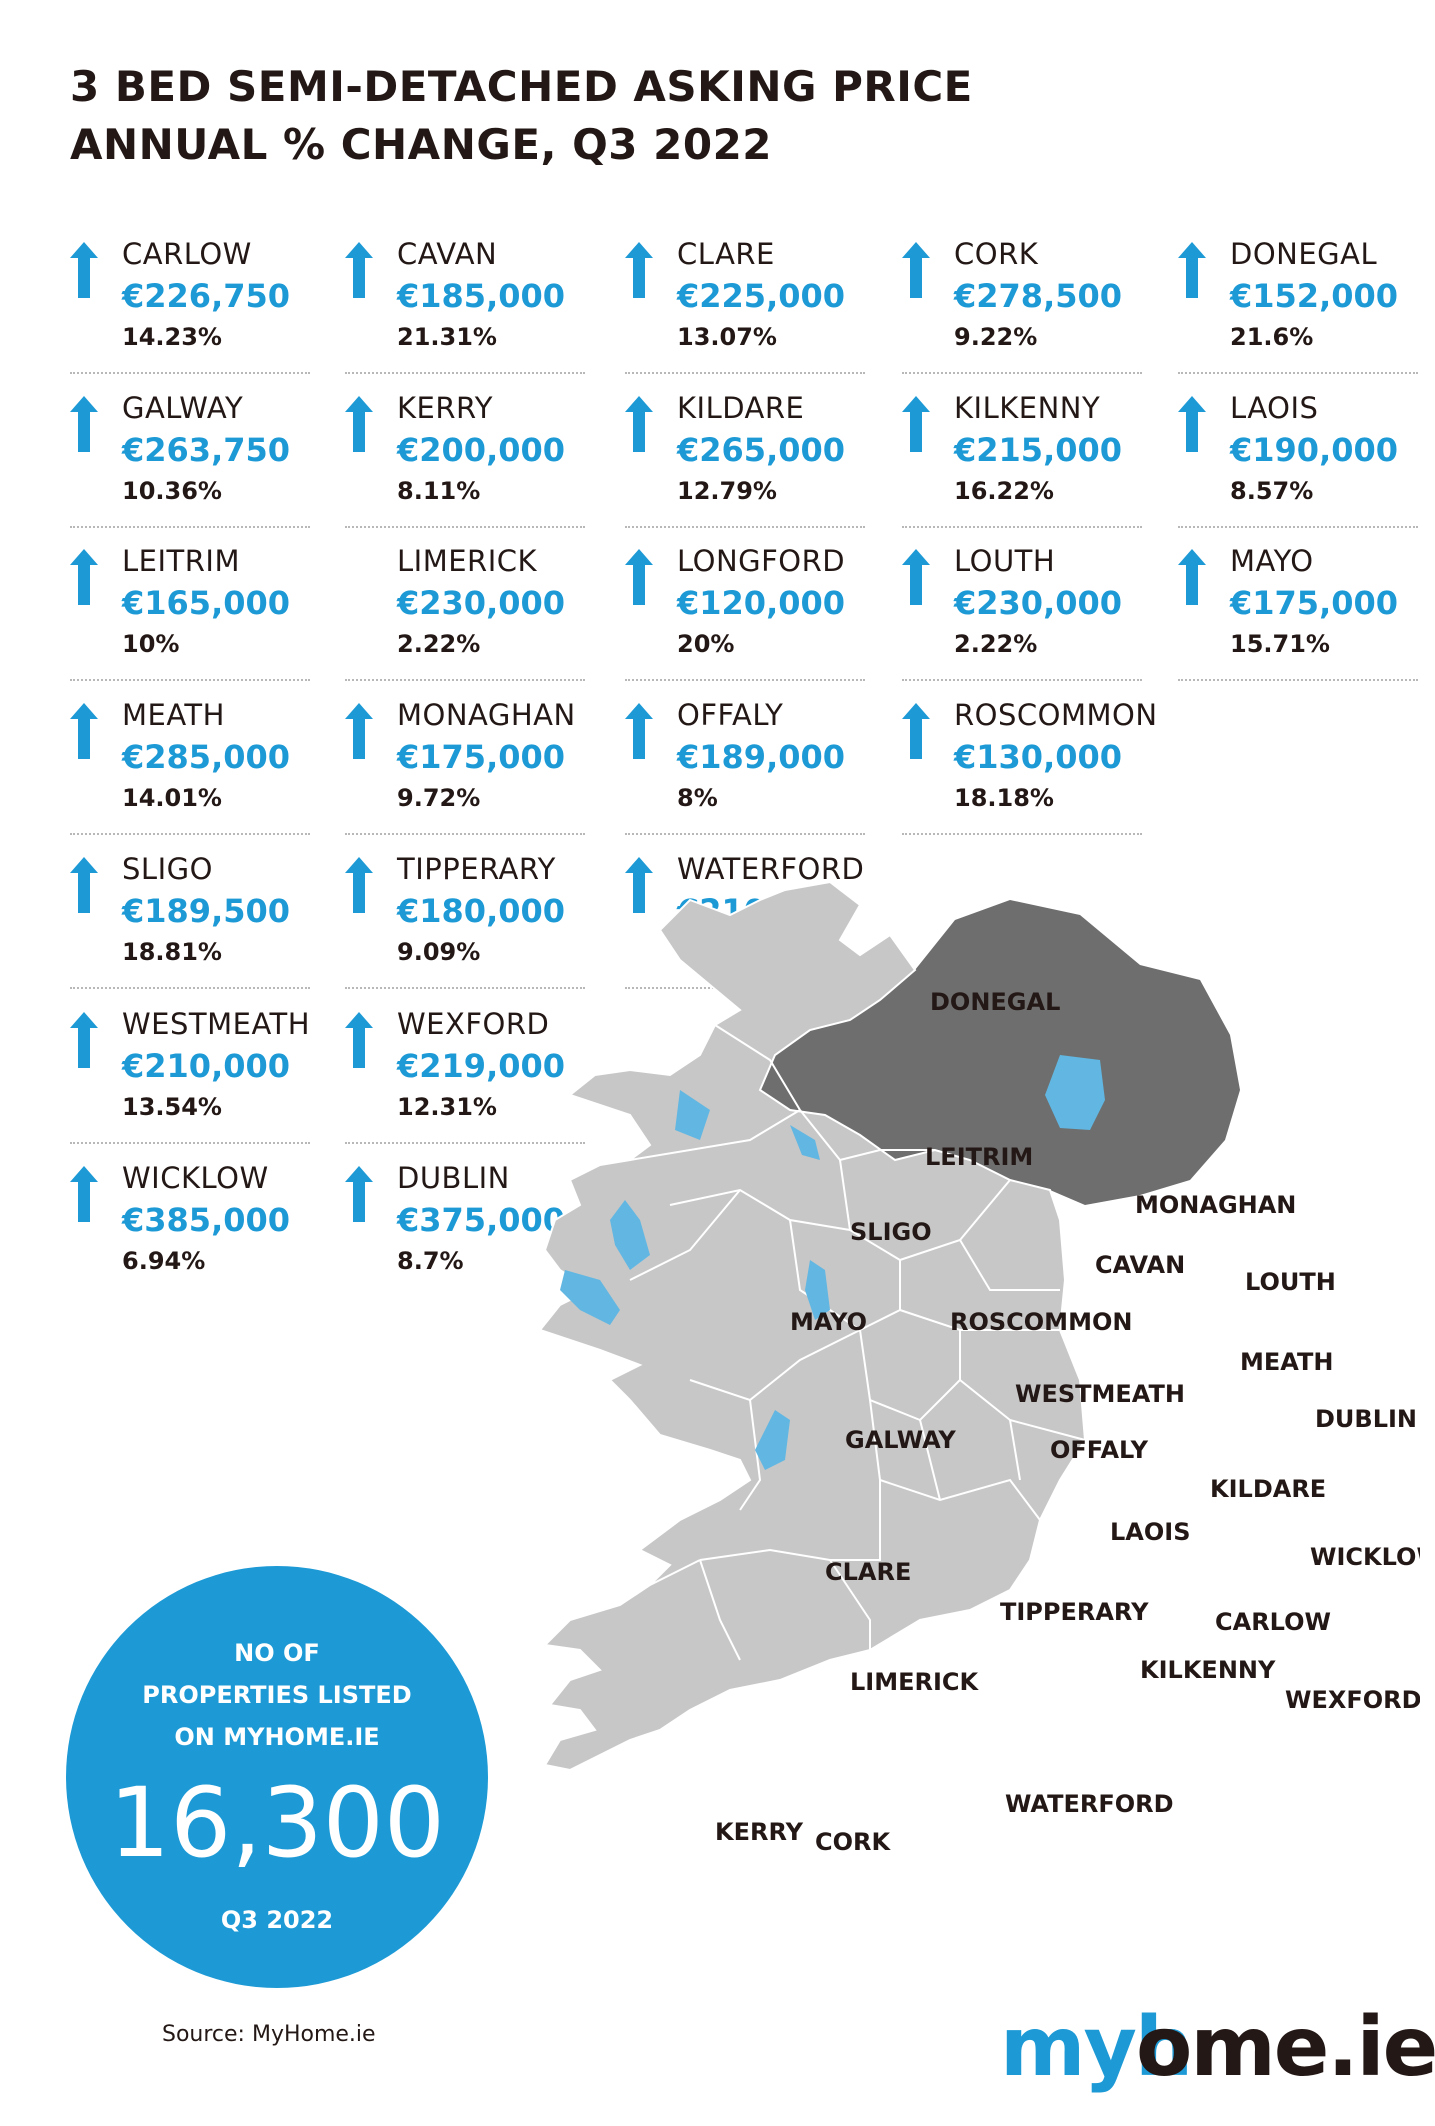  What do you see at coordinates (172, 1107) in the screenshot?
I see `county-change: 13.54%` at bounding box center [172, 1107].